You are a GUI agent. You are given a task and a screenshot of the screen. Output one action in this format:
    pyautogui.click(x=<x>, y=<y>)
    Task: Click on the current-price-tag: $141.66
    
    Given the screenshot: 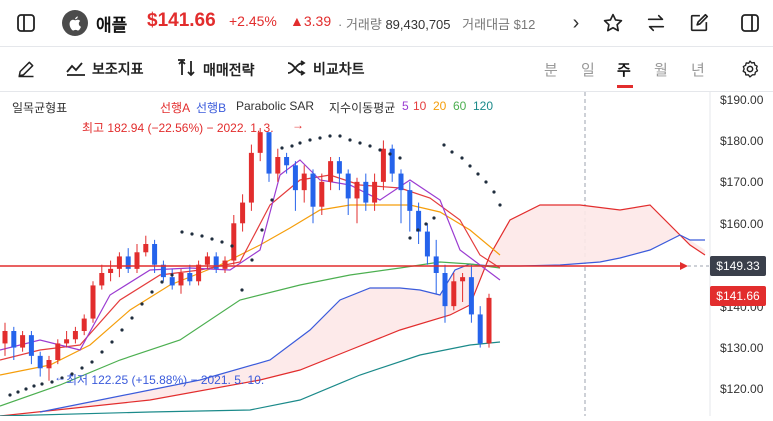 What is the action you would take?
    pyautogui.click(x=738, y=296)
    